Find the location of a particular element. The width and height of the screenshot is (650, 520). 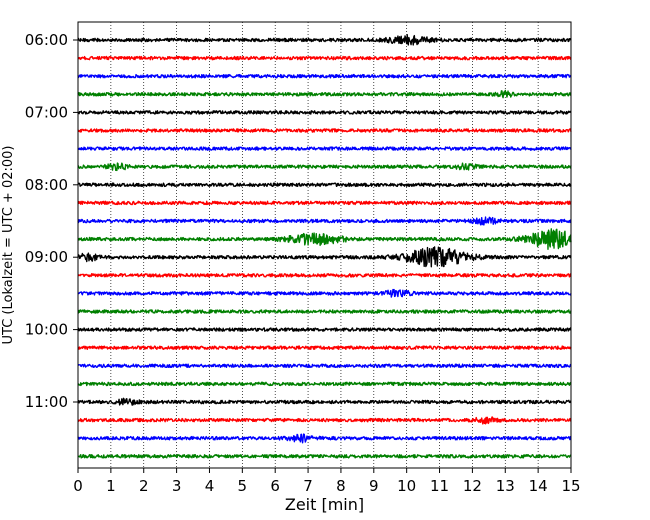

y-tick-label: 06:00 is located at coordinates (46, 40).